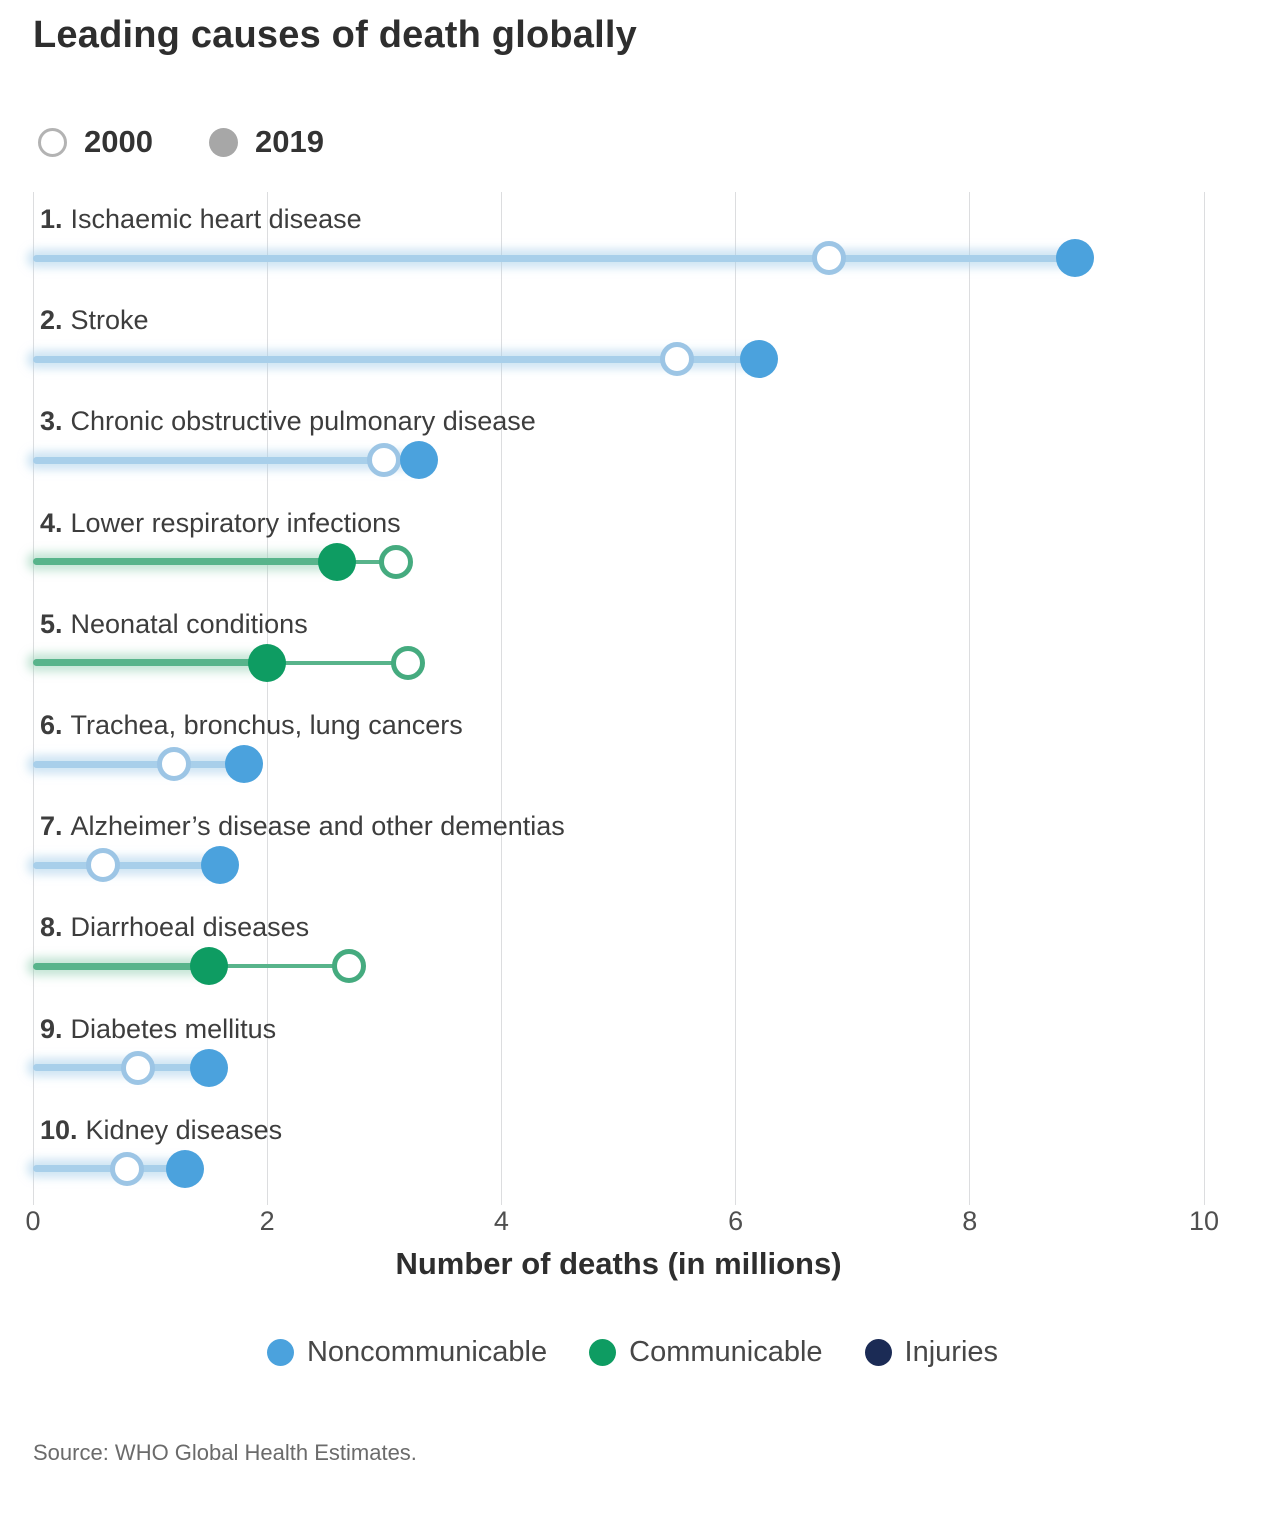 The height and width of the screenshot is (1526, 1265). I want to click on row-label: 1. Ischaemic heart disease, so click(201, 219).